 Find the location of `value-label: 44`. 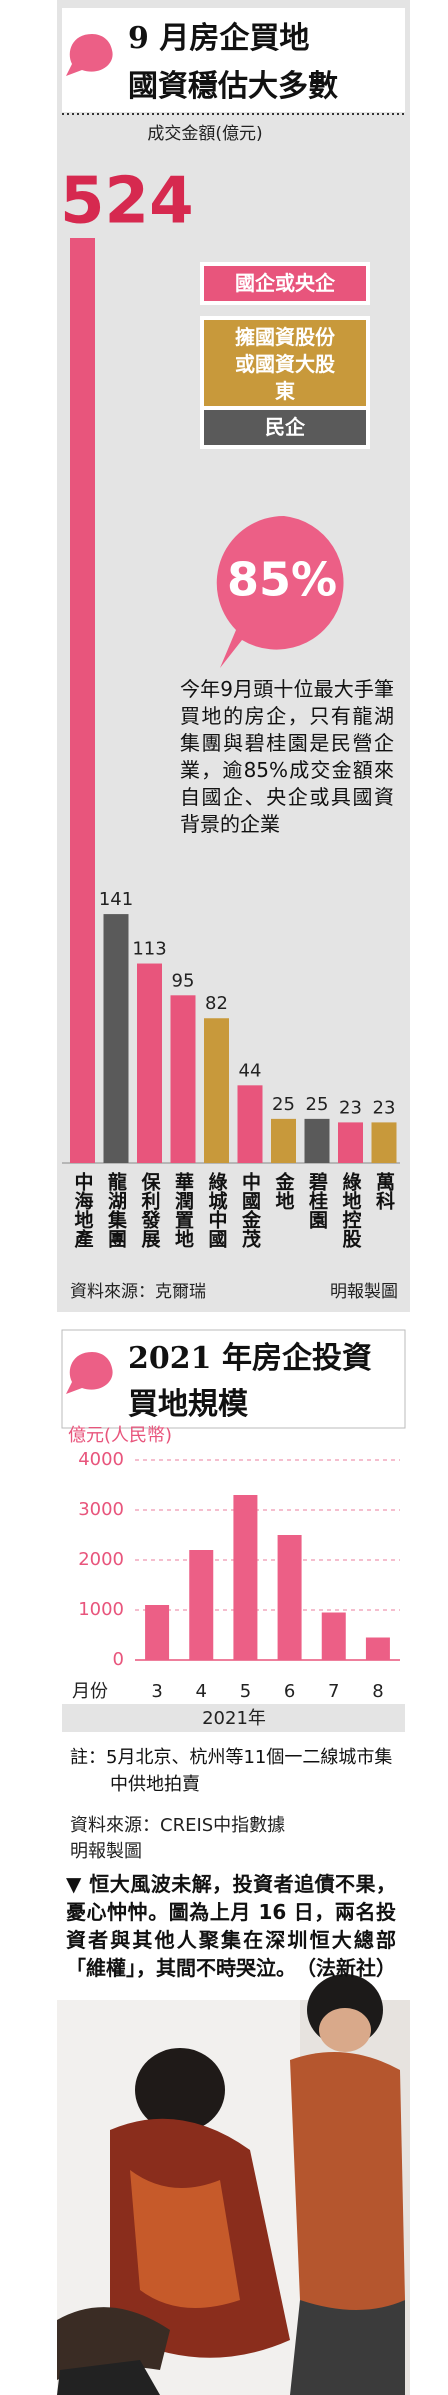

value-label: 44 is located at coordinates (250, 1070).